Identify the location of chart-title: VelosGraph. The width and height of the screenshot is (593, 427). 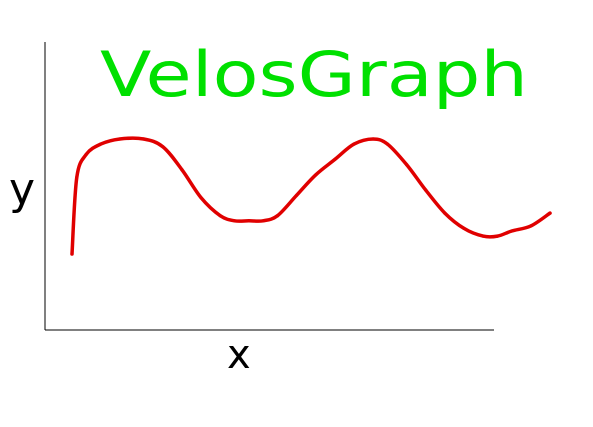
(314, 74).